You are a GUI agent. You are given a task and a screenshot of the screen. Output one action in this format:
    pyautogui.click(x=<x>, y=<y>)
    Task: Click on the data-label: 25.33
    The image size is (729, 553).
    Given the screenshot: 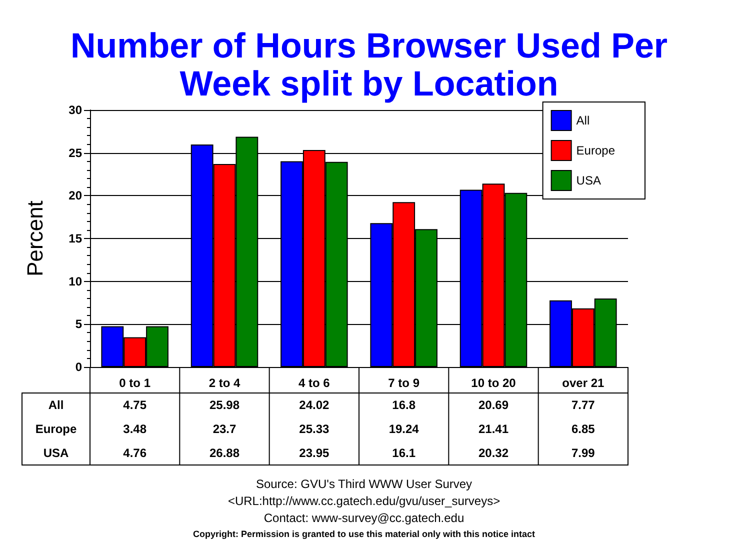 What is the action you would take?
    pyautogui.click(x=314, y=429)
    